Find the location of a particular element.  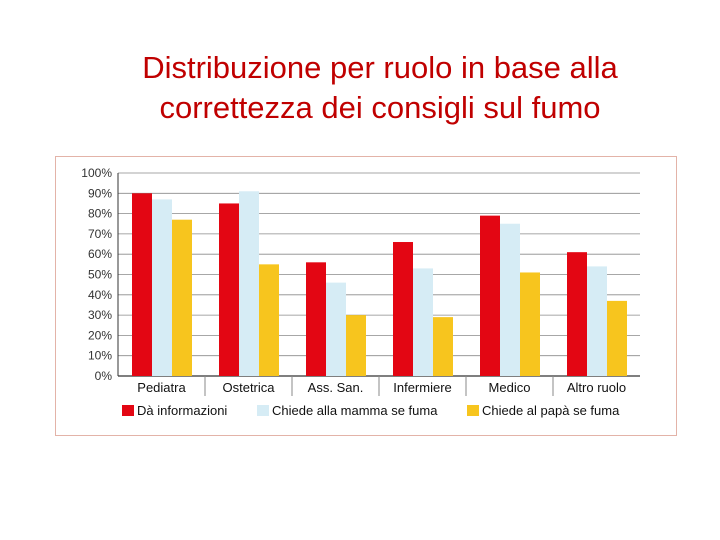

y-tick-label: 60% is located at coordinates (100, 254).